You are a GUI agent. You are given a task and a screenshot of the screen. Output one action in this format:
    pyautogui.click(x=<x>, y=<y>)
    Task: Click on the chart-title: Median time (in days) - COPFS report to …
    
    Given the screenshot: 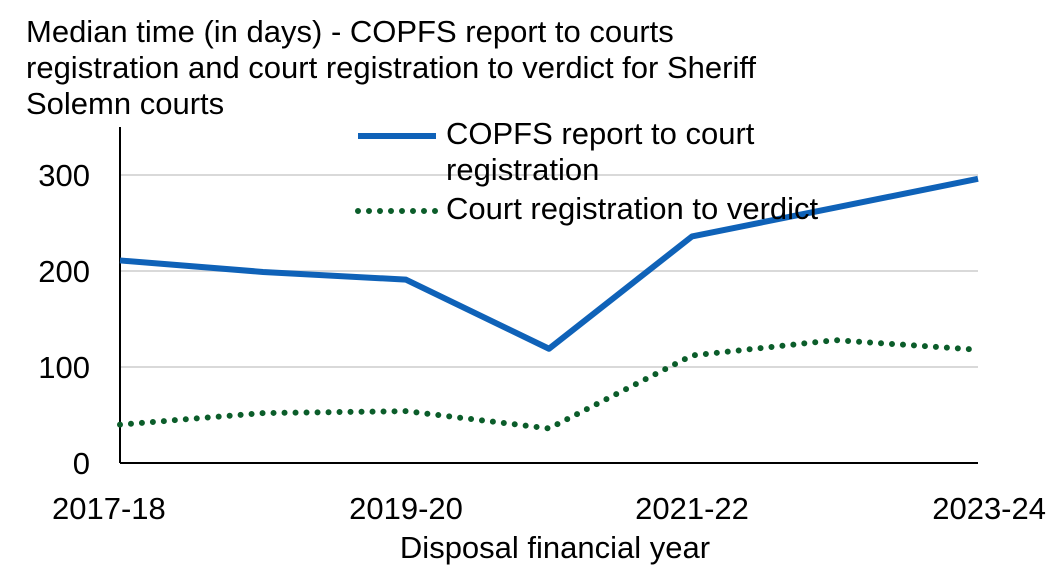 What is the action you would take?
    pyautogui.click(x=391, y=67)
    